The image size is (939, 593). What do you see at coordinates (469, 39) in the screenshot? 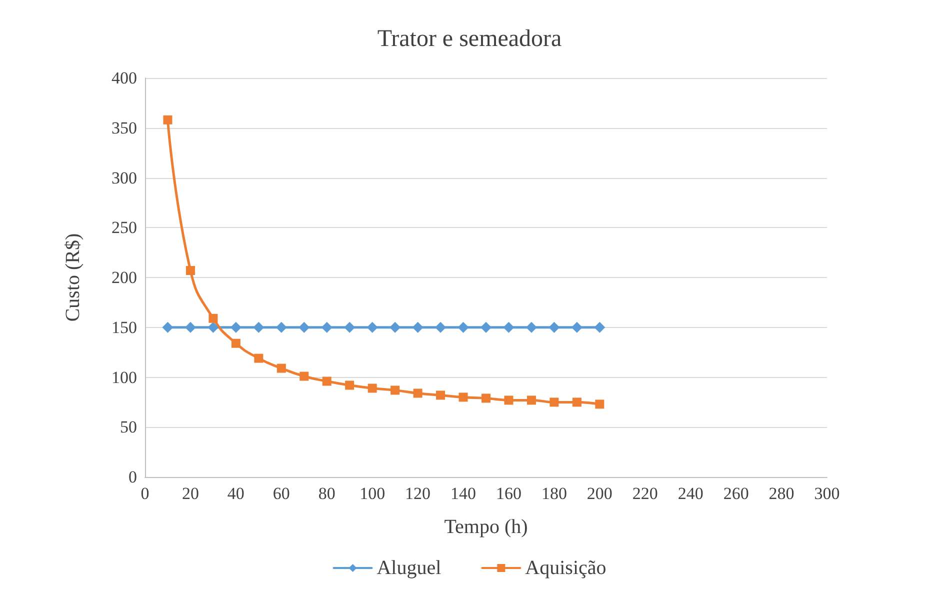
I see `chart-title: Trator e semeadora` at bounding box center [469, 39].